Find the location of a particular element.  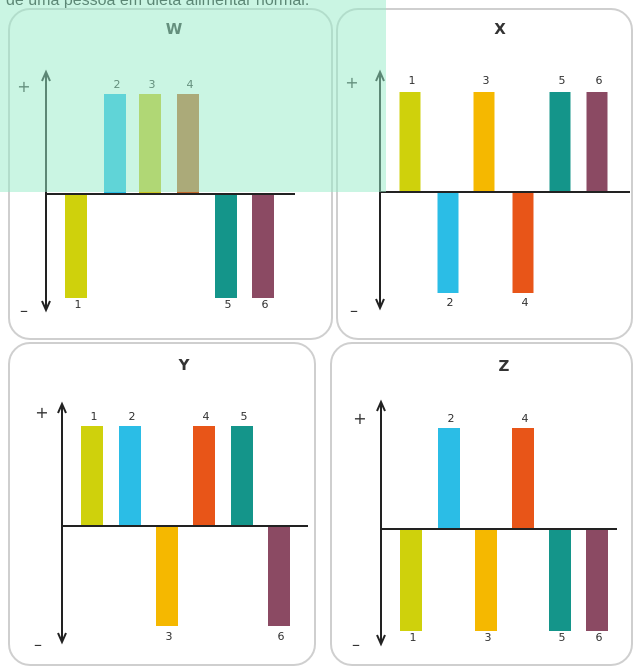

bar-label-x-3: 3 is located at coordinates (486, 80).